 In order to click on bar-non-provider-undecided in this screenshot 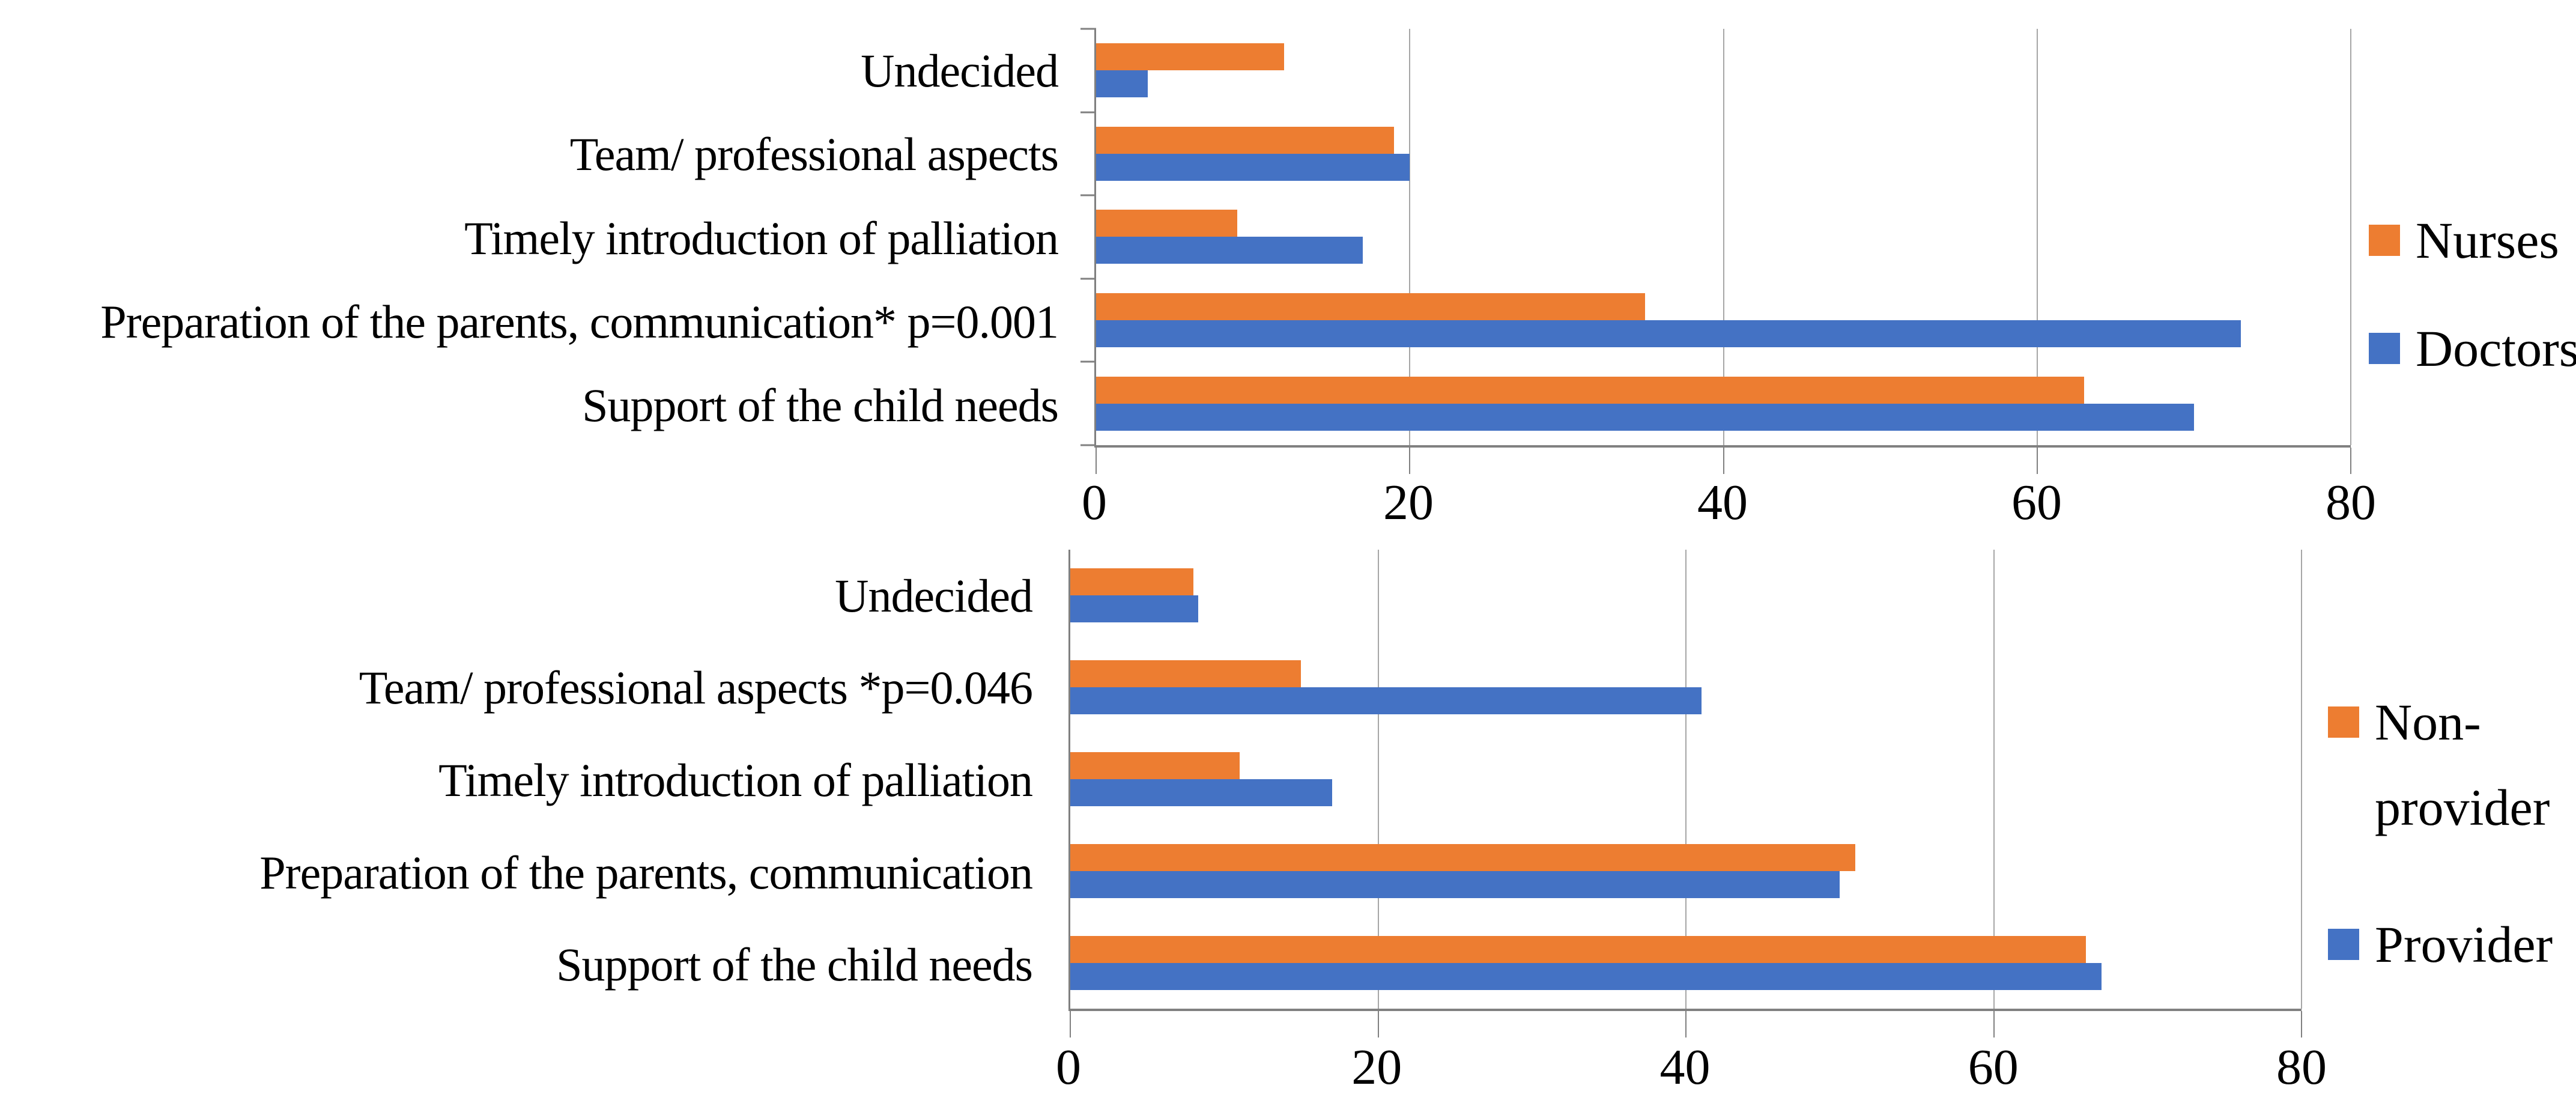, I will do `click(1131, 582)`.